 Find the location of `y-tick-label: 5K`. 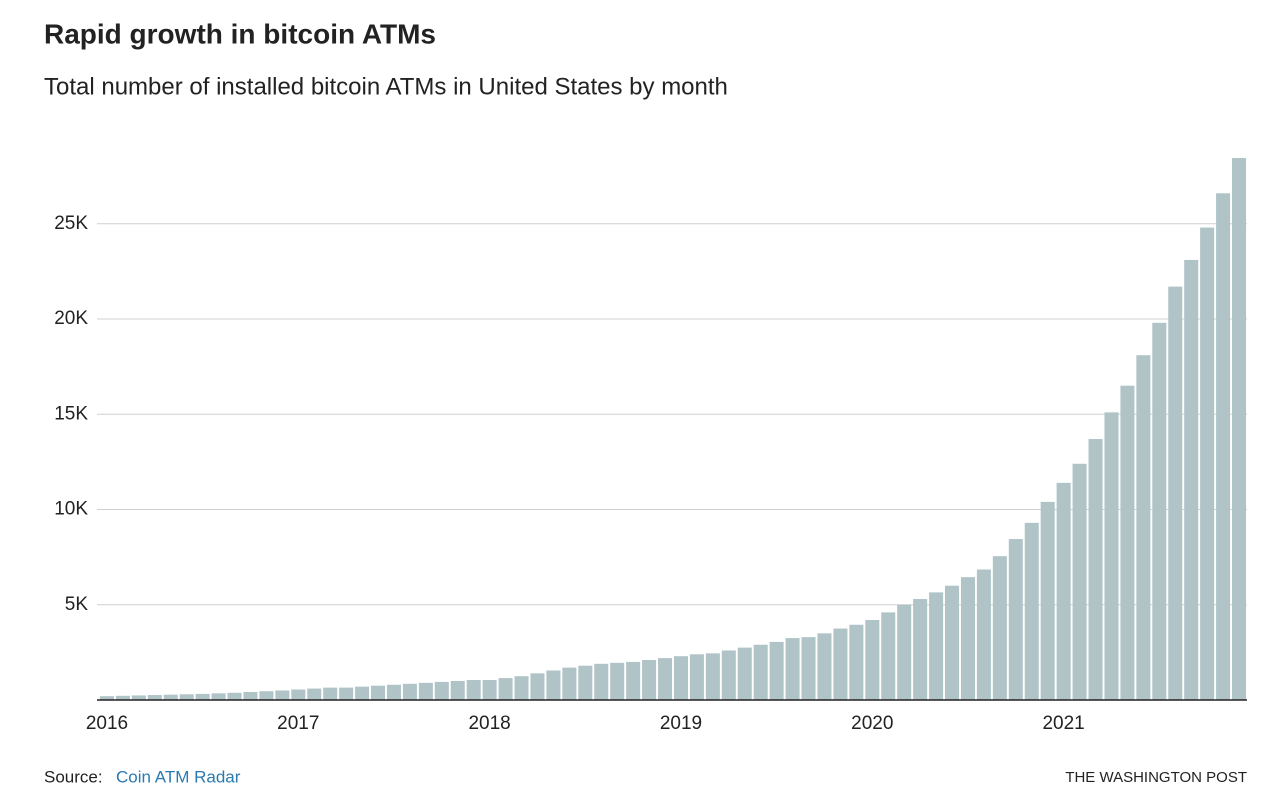

y-tick-label: 5K is located at coordinates (77, 604).